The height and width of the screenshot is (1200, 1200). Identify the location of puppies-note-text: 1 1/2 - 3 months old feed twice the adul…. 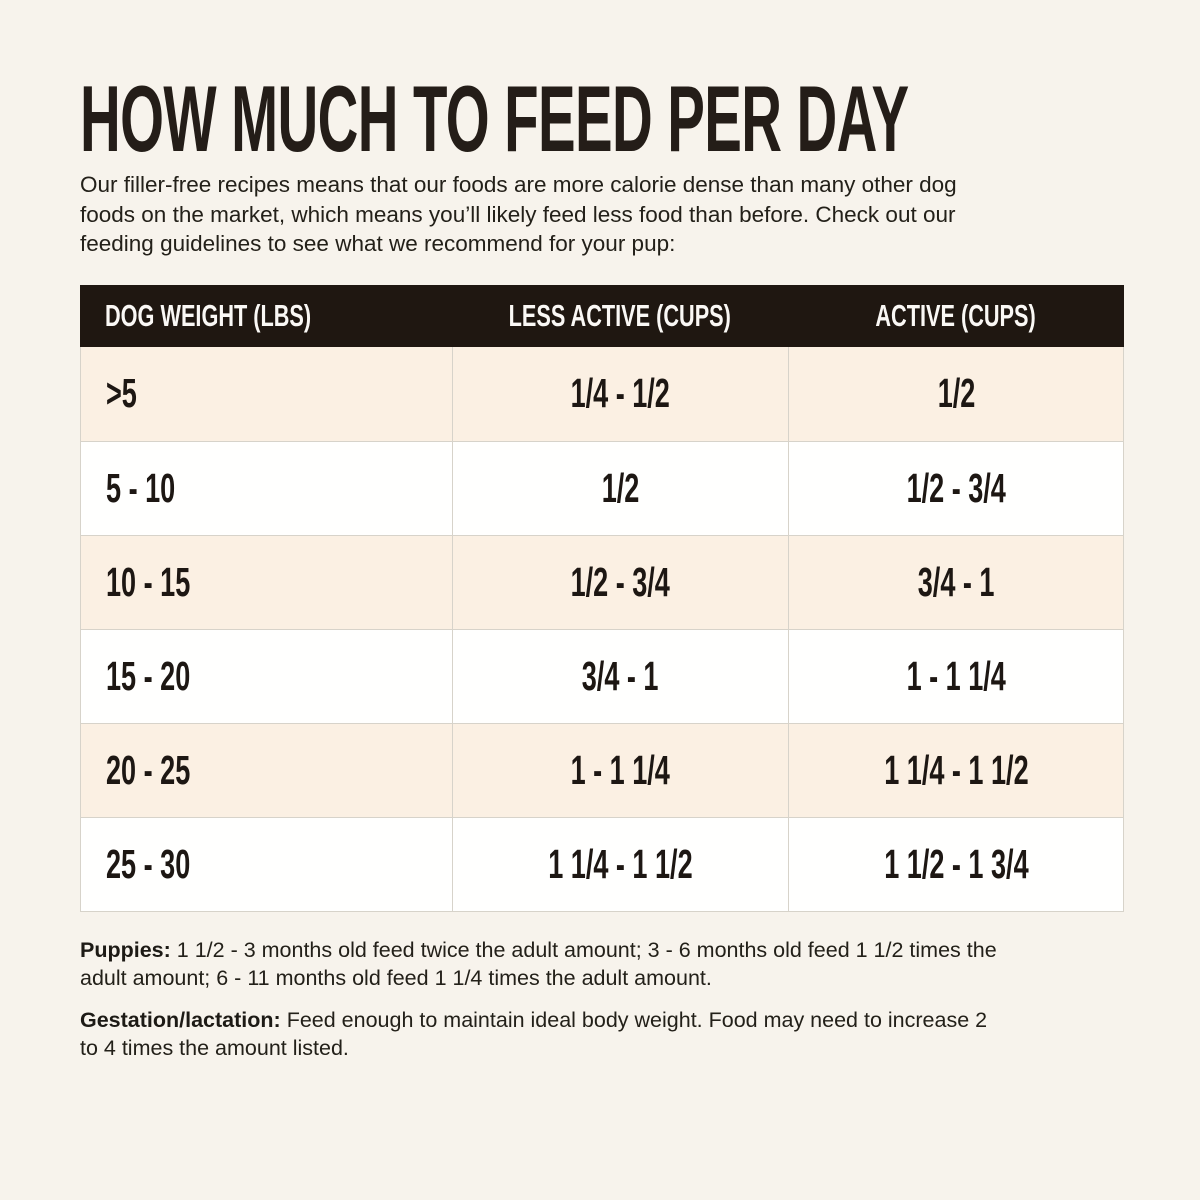
(538, 963).